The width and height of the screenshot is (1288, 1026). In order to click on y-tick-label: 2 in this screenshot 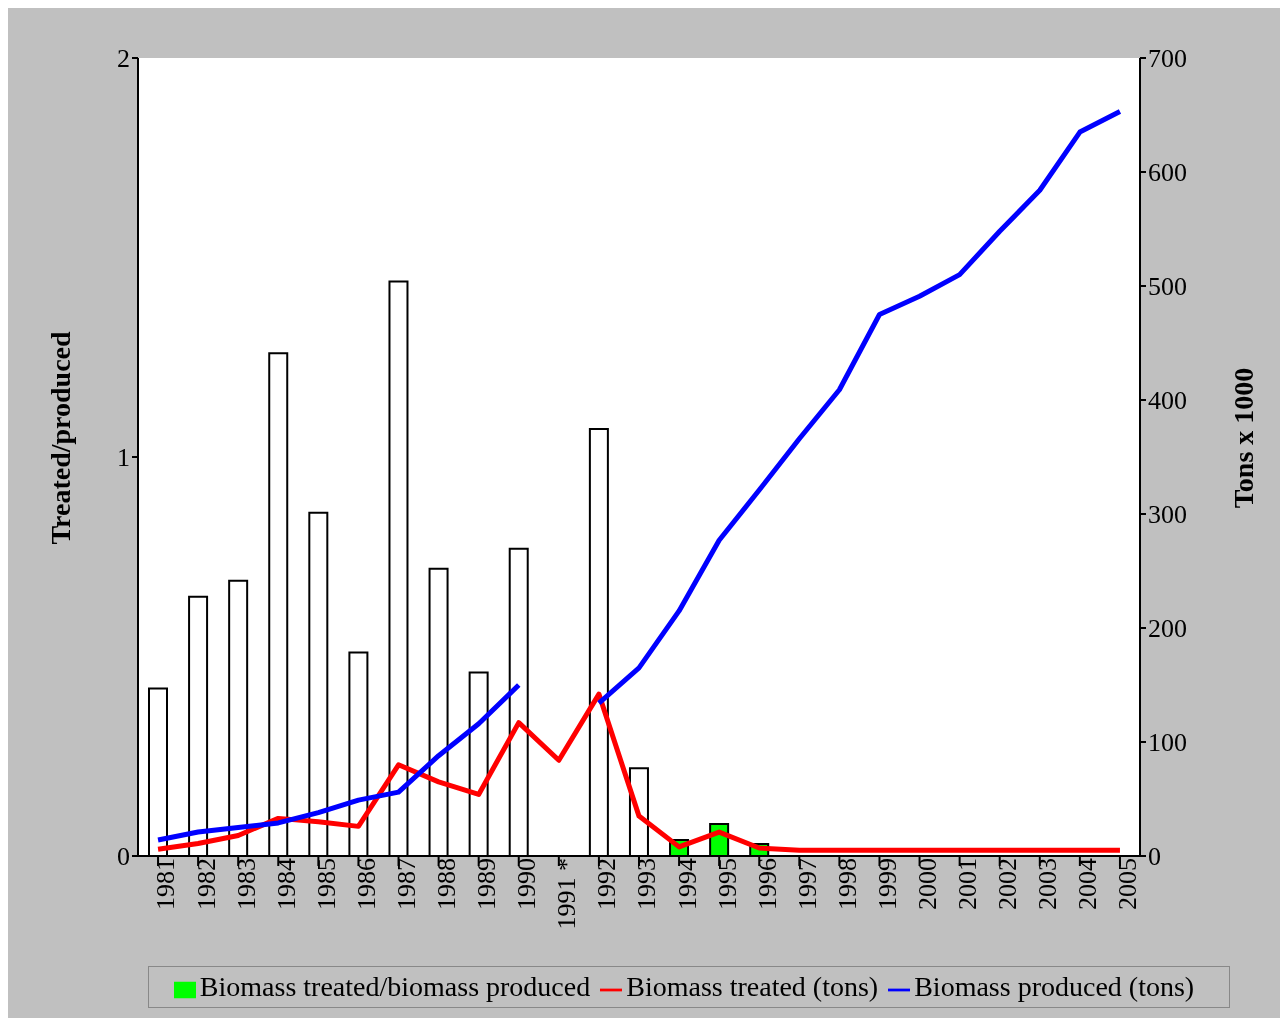, I will do `click(123, 59)`.